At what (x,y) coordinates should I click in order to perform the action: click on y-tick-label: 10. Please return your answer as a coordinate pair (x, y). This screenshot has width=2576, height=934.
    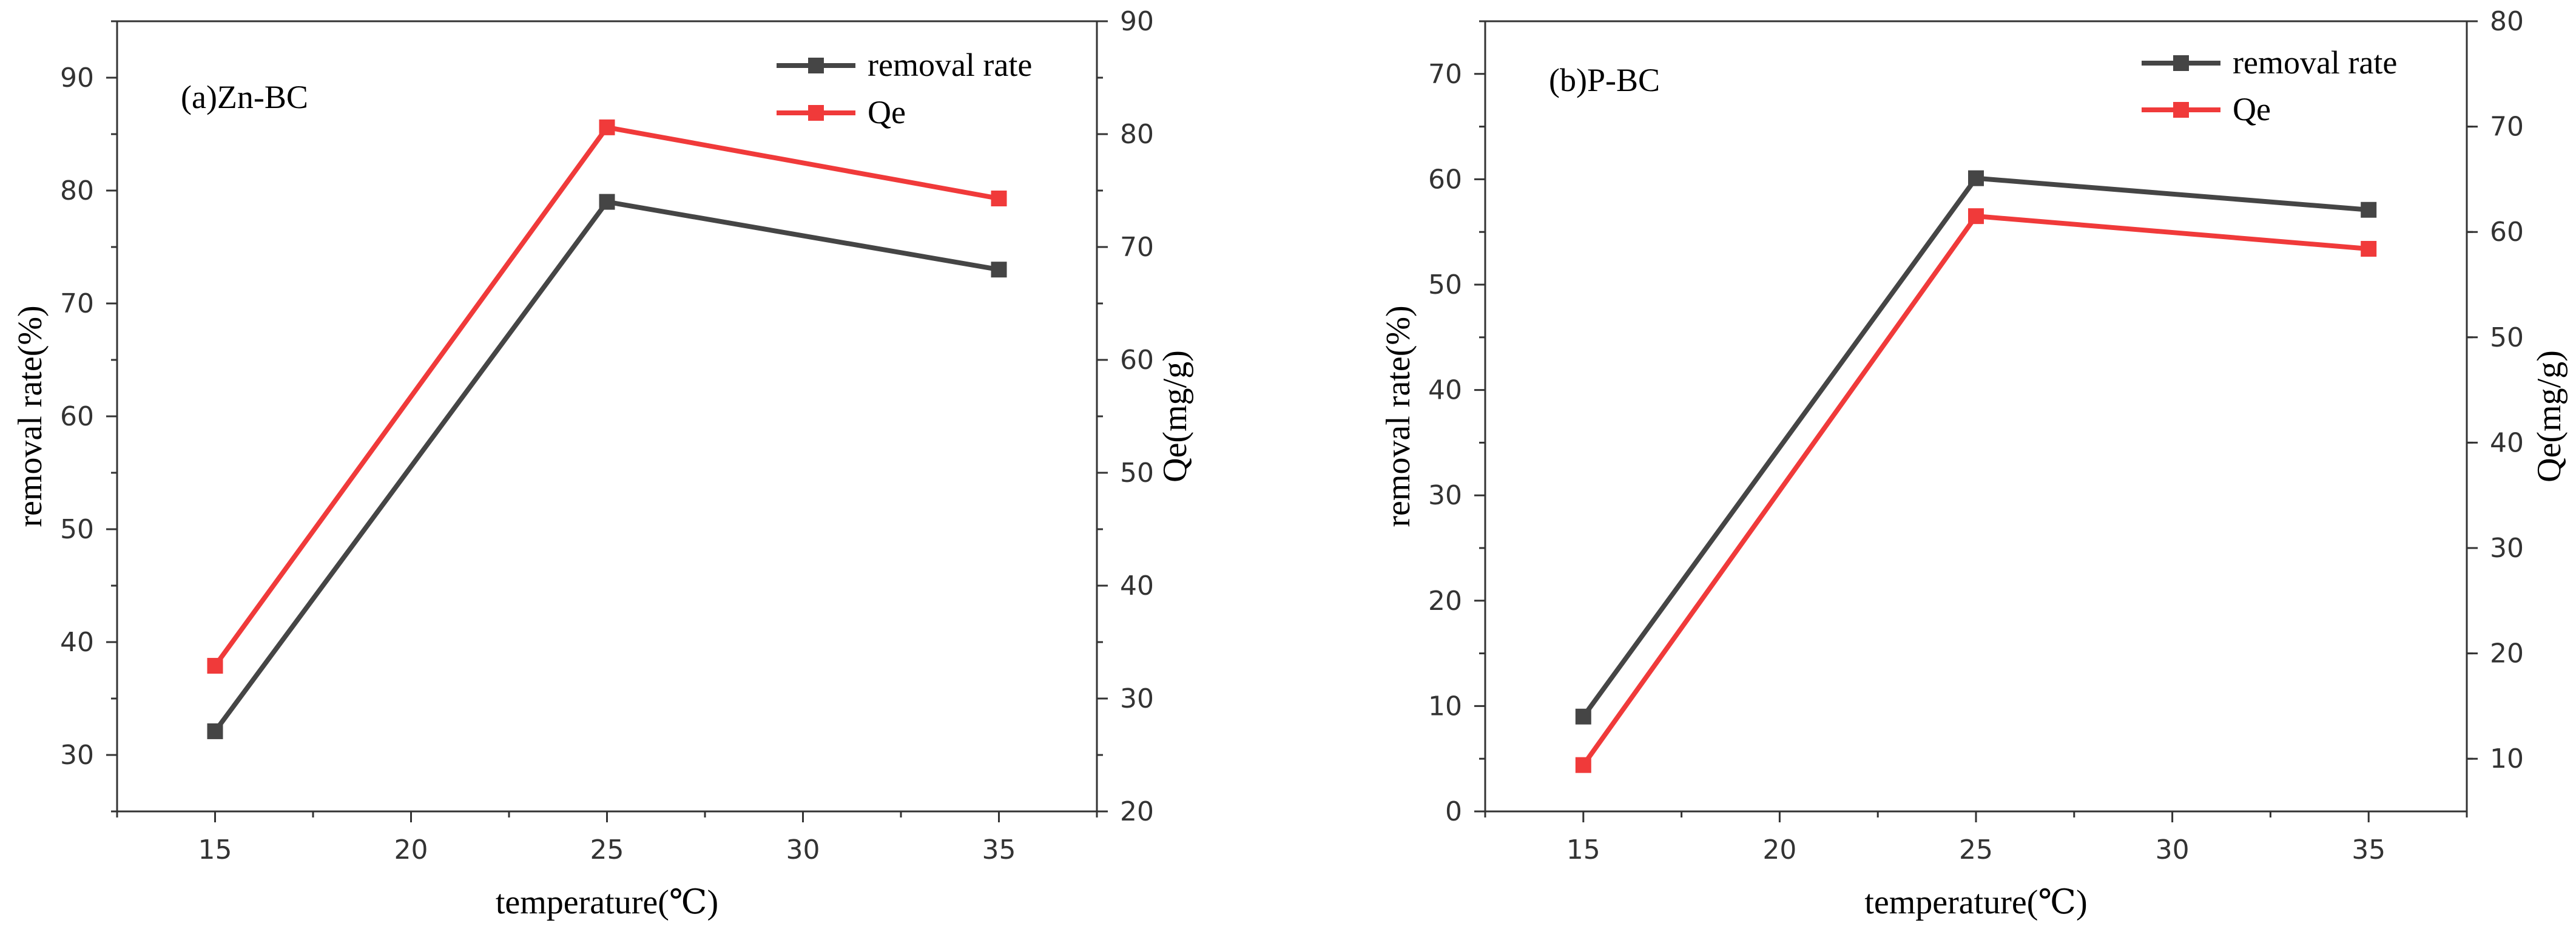
    Looking at the image, I should click on (1445, 706).